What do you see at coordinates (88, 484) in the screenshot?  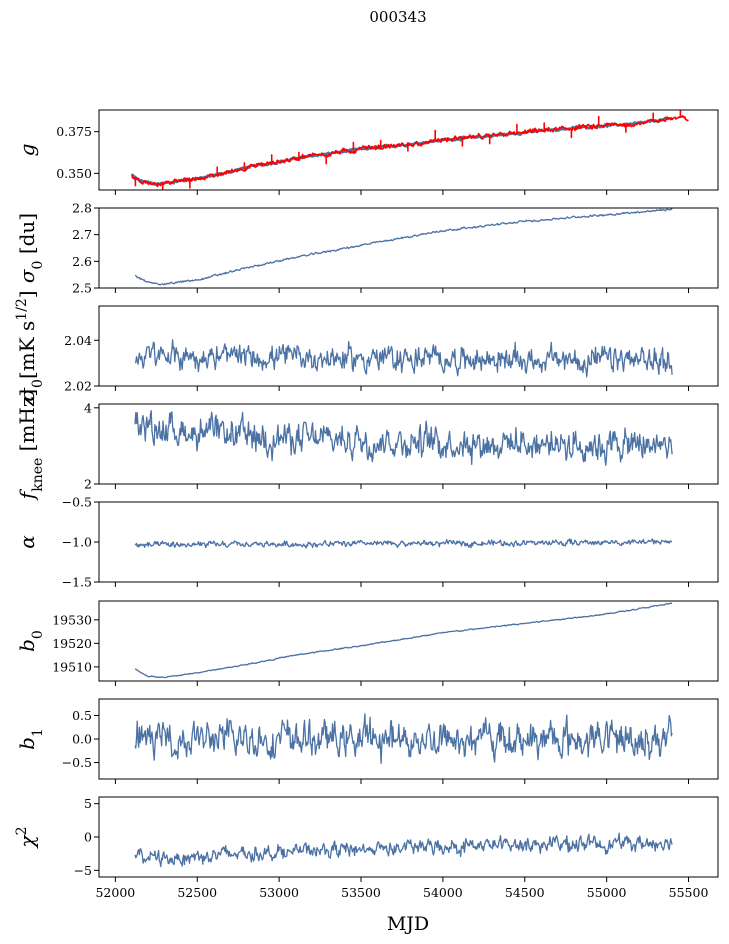 I see `y-tick-label: 2` at bounding box center [88, 484].